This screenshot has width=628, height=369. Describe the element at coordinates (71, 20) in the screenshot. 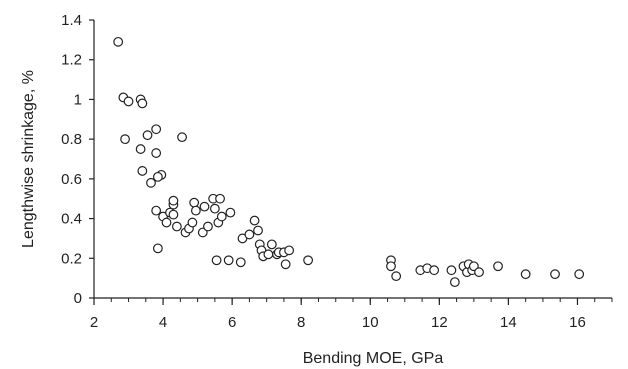

I see `y-tick-label: 1.4` at that location.